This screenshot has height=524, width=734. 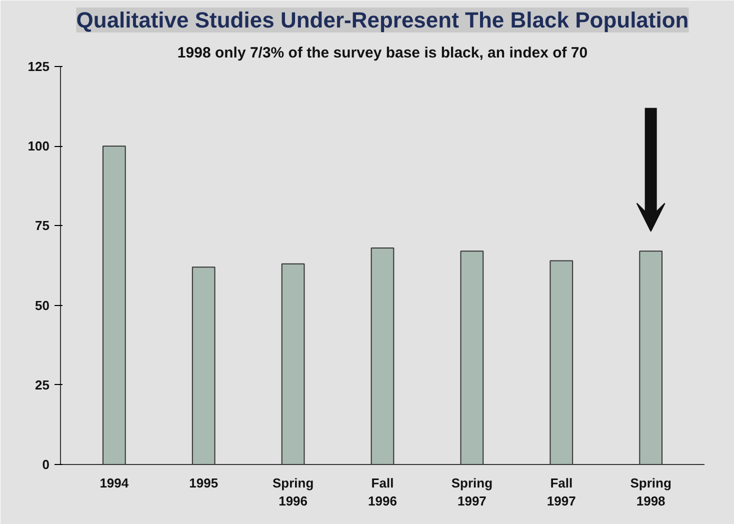 What do you see at coordinates (293, 492) in the screenshot?
I see `x-tick-label: Spring 1996` at bounding box center [293, 492].